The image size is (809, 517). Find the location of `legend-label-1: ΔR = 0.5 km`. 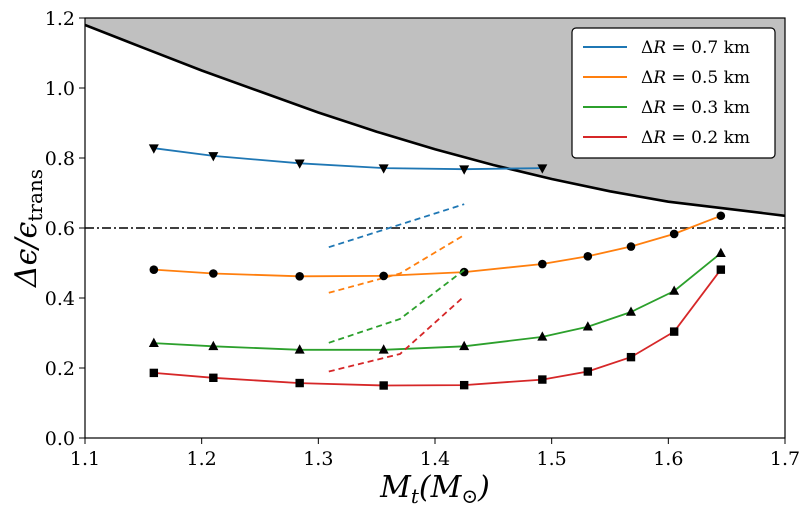

legend-label-1: ΔR = 0.5 km is located at coordinates (695, 78).